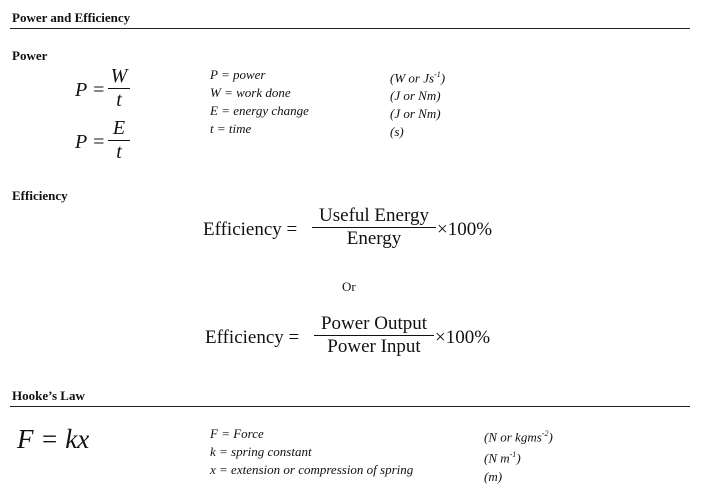 This screenshot has height=496, width=726. What do you see at coordinates (350, 406) in the screenshot?
I see `hooke-divider` at bounding box center [350, 406].